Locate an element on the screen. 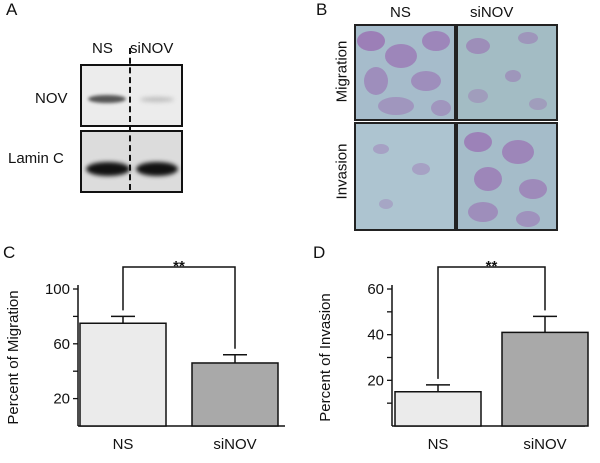 The image size is (600, 463). panel-a-letter: A is located at coordinates (12, 9).